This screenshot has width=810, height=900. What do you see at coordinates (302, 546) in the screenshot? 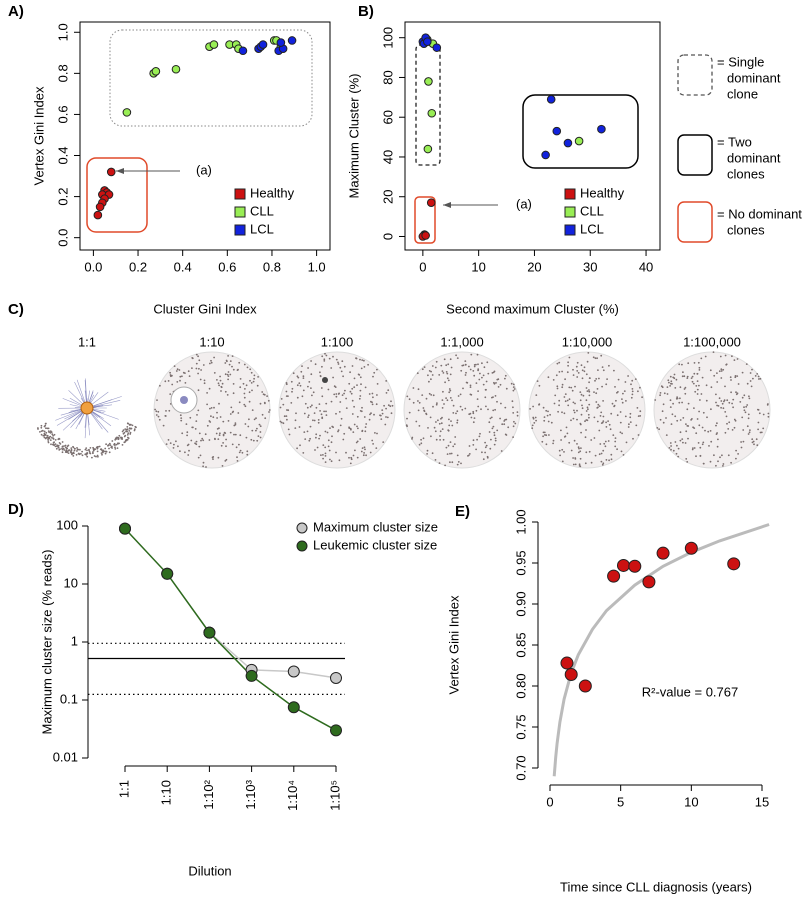
I see `legend-swatch` at bounding box center [302, 546].